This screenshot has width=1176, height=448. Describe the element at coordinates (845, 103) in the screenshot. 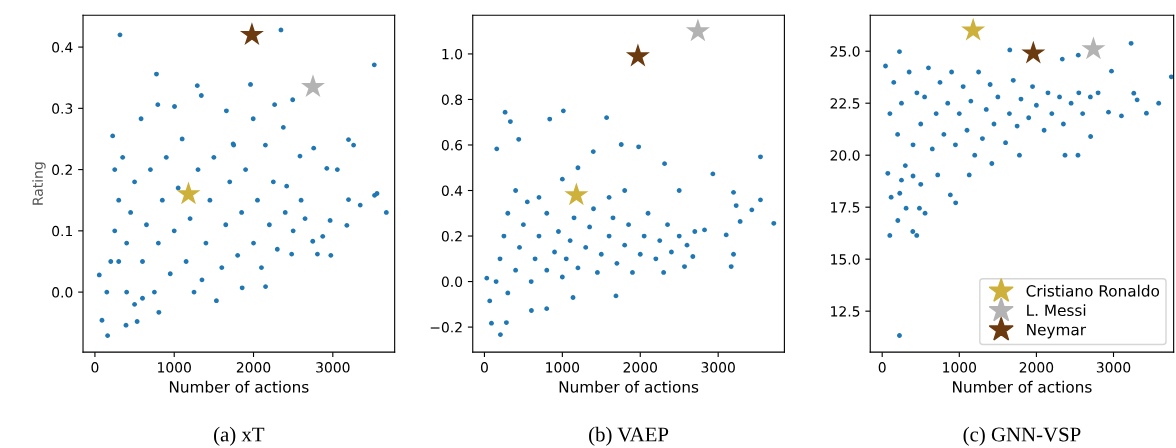

I see `y-tick-label: 22.5` at that location.